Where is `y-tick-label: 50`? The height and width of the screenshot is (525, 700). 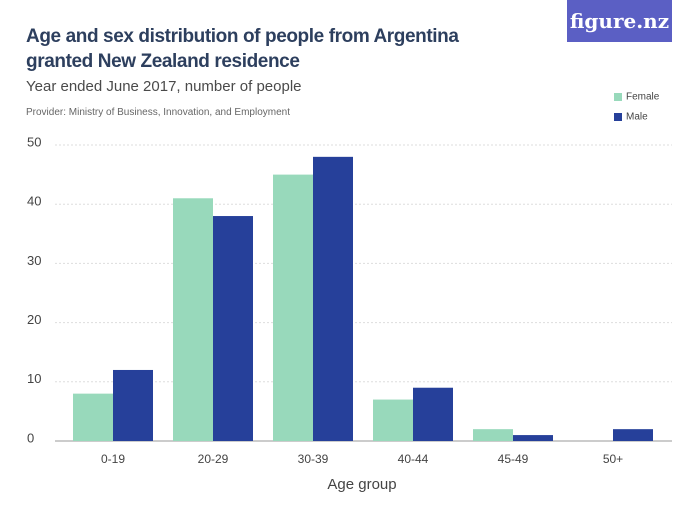 y-tick-label: 50 is located at coordinates (34, 141).